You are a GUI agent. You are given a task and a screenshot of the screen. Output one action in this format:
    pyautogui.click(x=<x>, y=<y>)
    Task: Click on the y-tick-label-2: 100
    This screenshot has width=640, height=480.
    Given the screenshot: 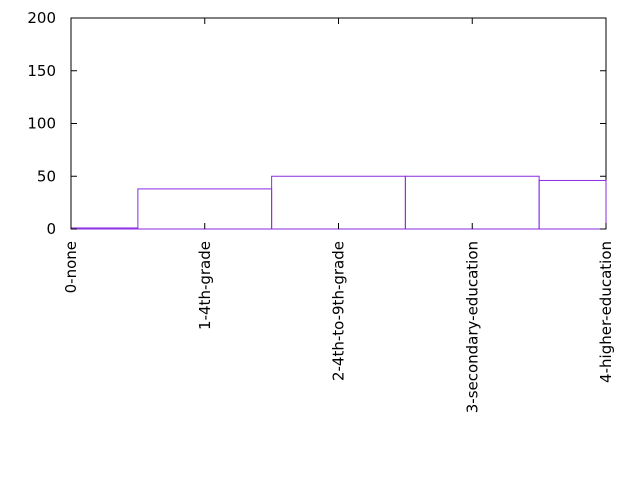 What is the action you would take?
    pyautogui.click(x=41, y=124)
    